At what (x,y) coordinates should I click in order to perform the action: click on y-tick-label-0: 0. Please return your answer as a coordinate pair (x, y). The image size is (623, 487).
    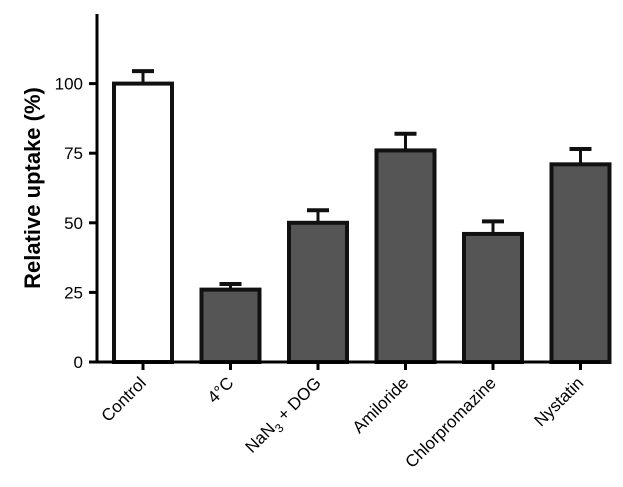
    Looking at the image, I should click on (78, 362).